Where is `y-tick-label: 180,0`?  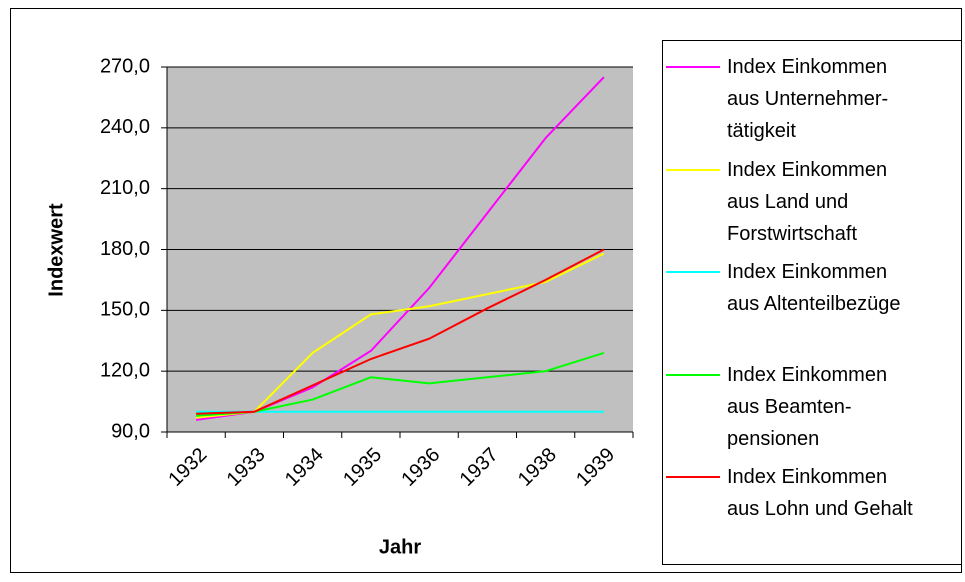
y-tick-label: 180,0 is located at coordinates (125, 249).